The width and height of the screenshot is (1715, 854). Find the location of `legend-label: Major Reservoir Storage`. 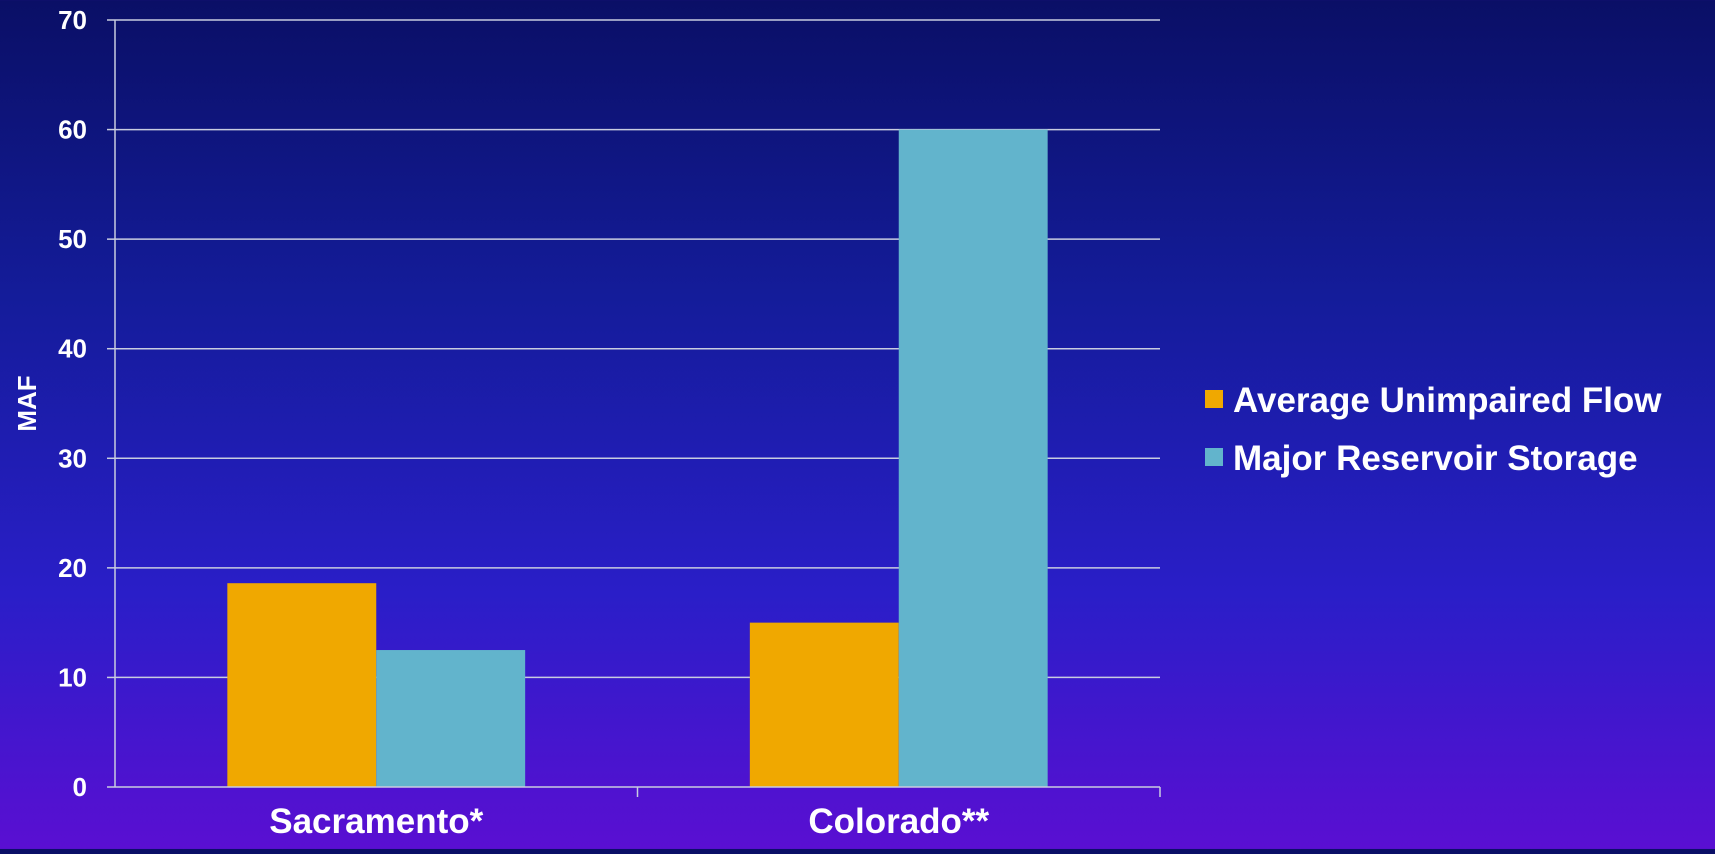

legend-label: Major Reservoir Storage is located at coordinates (1435, 458).